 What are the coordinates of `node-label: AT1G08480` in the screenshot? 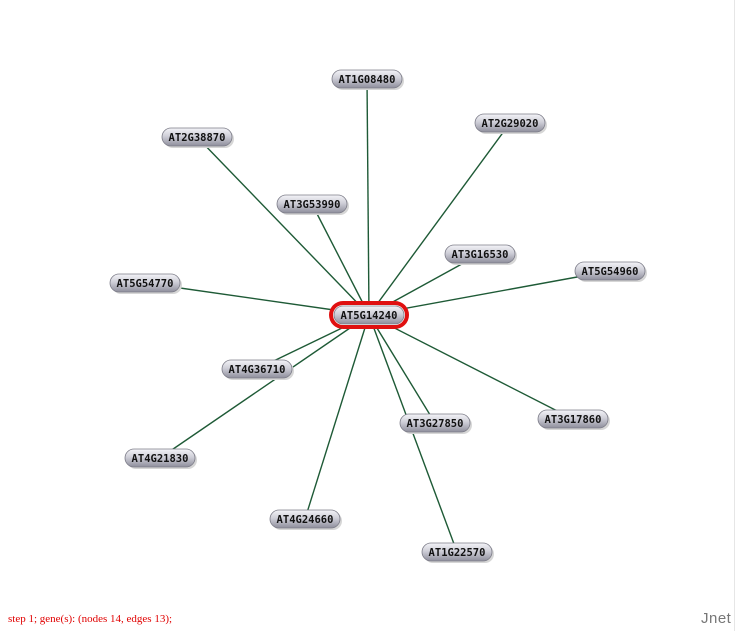 It's located at (367, 80).